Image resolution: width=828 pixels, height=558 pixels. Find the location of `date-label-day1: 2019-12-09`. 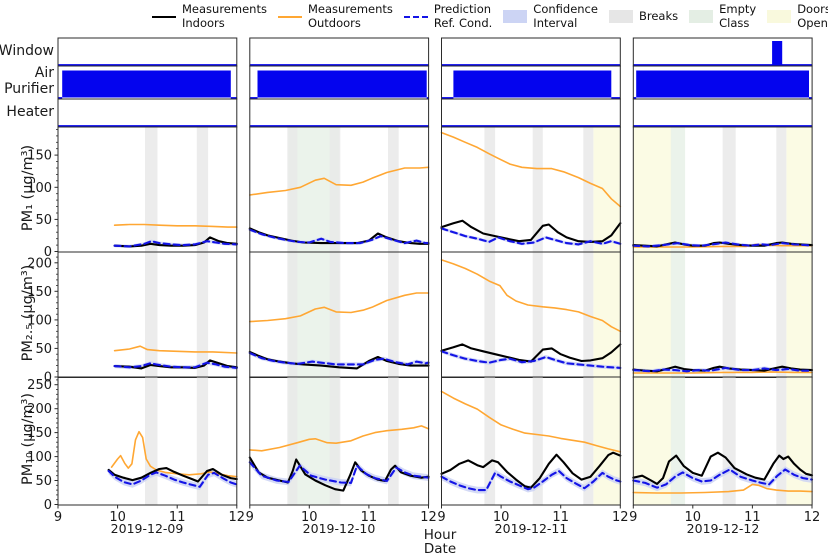

date-label-day1: 2019-12-09 is located at coordinates (147, 528).